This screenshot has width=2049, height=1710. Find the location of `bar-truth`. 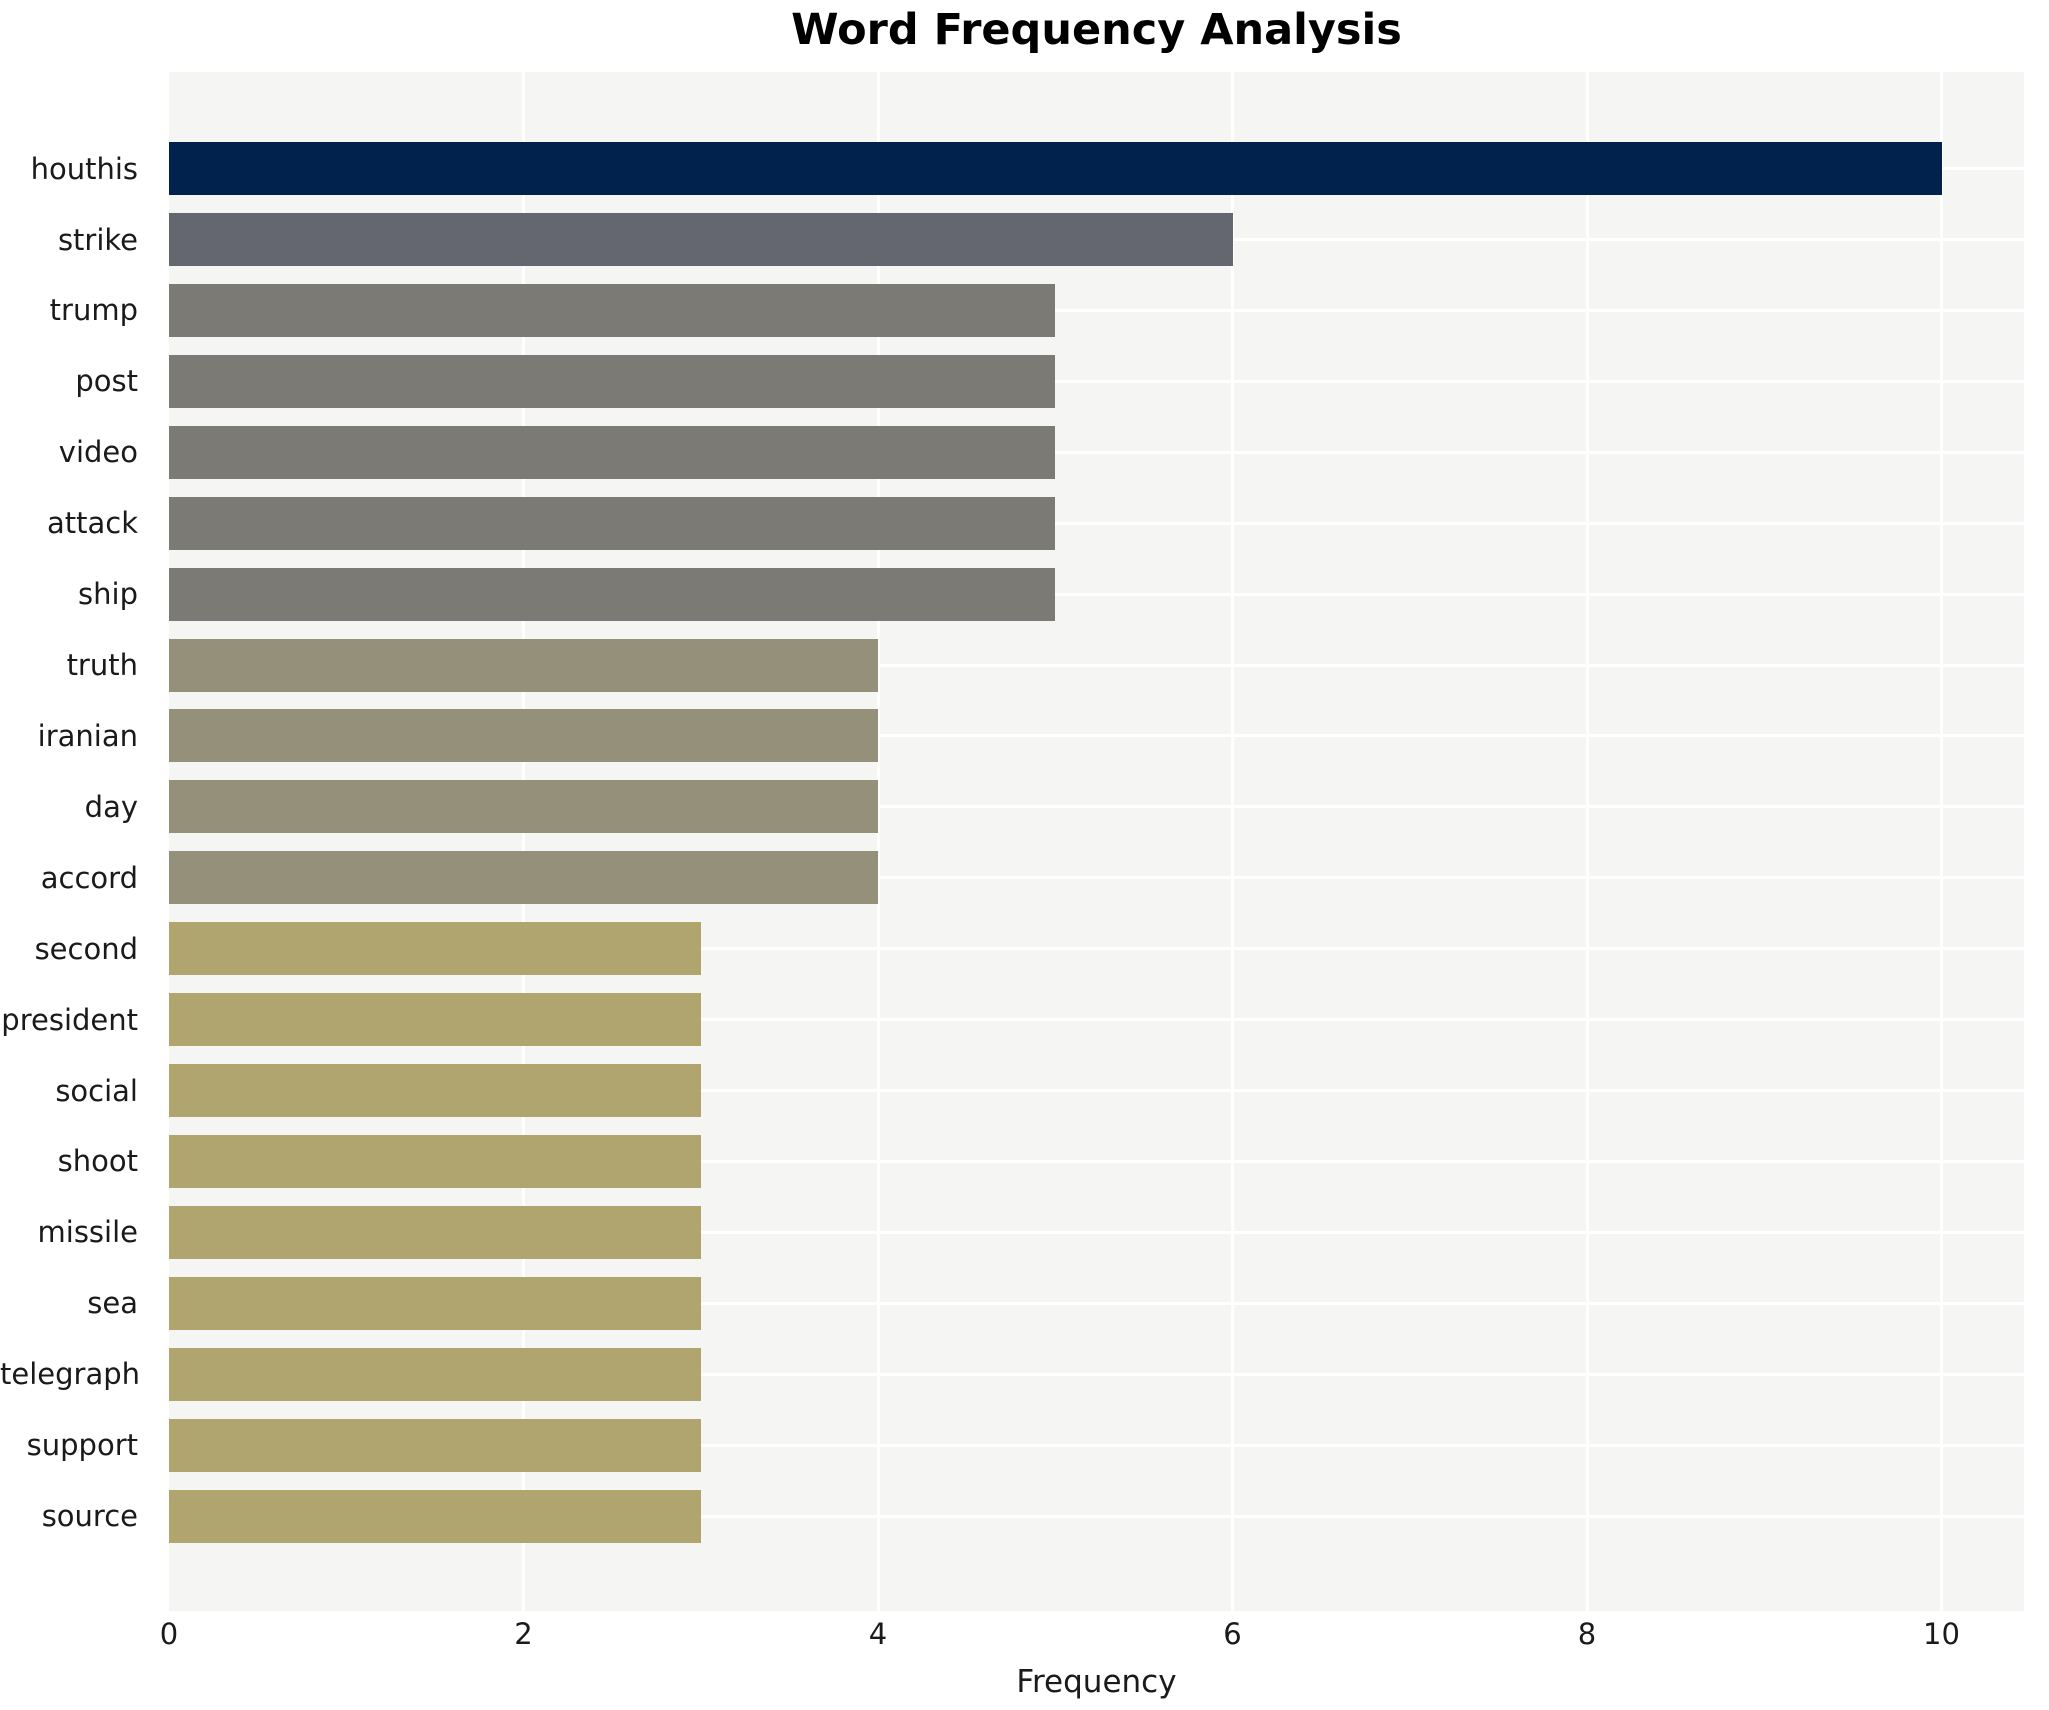

bar-truth is located at coordinates (523, 665).